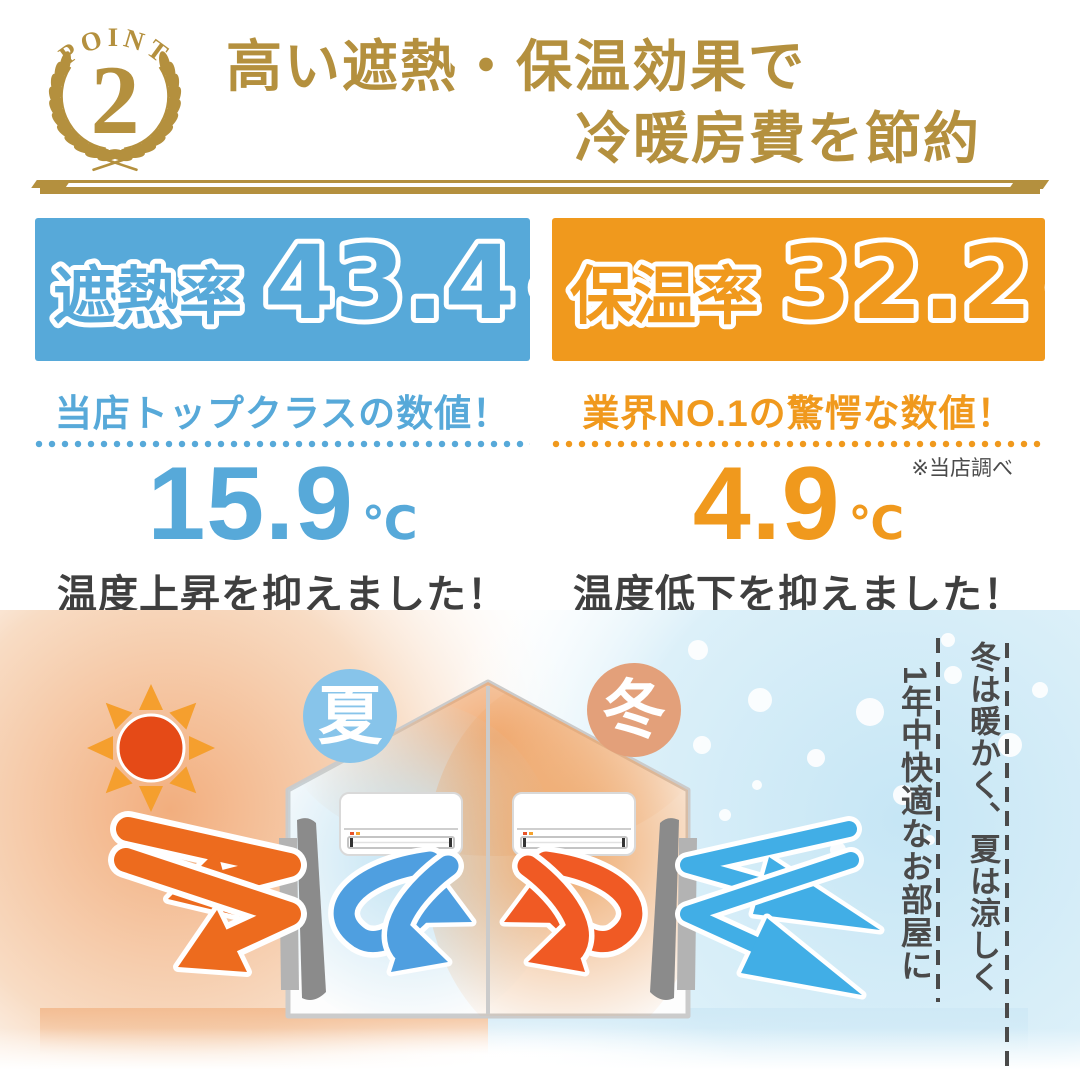 The image size is (1080, 1080). What do you see at coordinates (282, 444) in the screenshot?
I see `shield-dotted-divider` at bounding box center [282, 444].